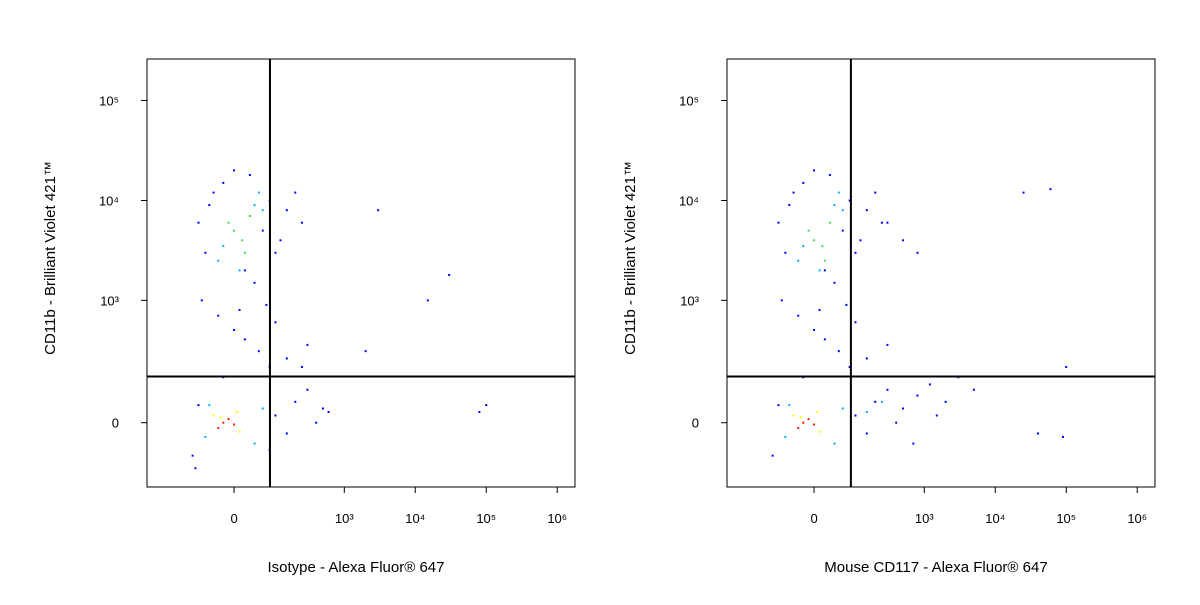  Describe the element at coordinates (109, 101) in the screenshot. I see `y-tick-label: 10⁵` at that location.